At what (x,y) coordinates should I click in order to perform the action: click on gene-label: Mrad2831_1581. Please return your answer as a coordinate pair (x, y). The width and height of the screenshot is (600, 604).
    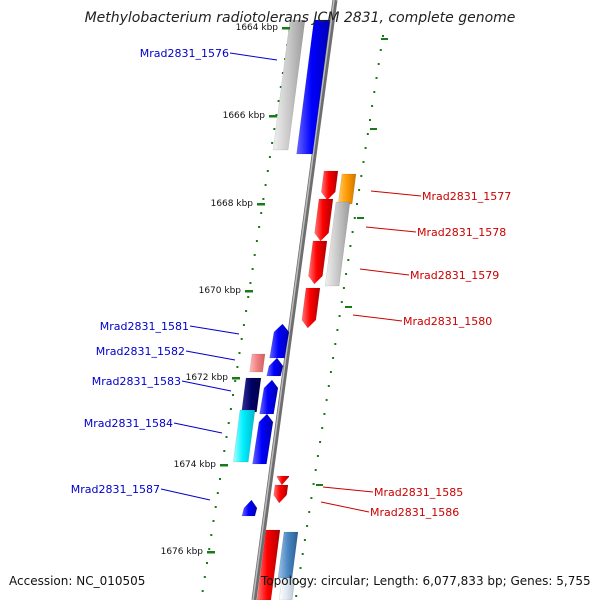
    Looking at the image, I should click on (144, 326).